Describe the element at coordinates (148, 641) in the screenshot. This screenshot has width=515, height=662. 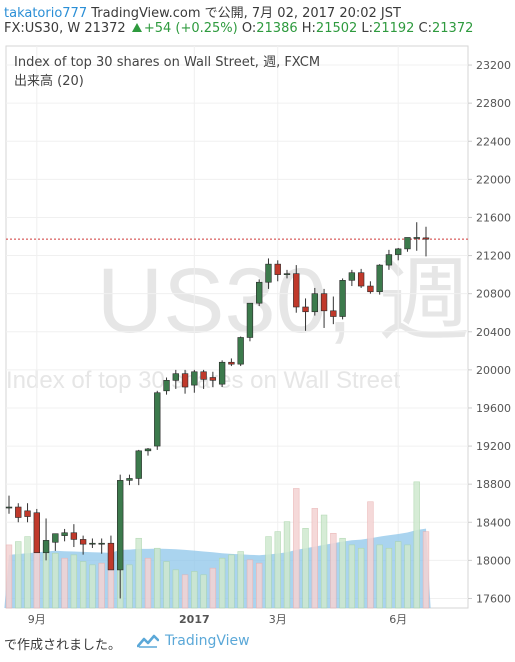
I see `tradingview-logo-icon` at that location.